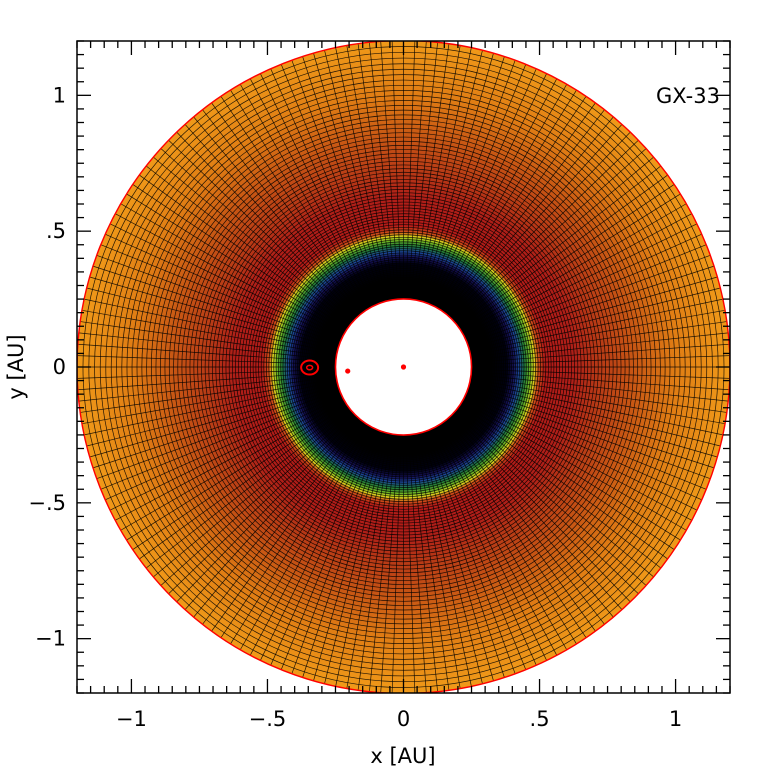  What do you see at coordinates (50, 639) in the screenshot?
I see `y-tick-label: −1` at bounding box center [50, 639].